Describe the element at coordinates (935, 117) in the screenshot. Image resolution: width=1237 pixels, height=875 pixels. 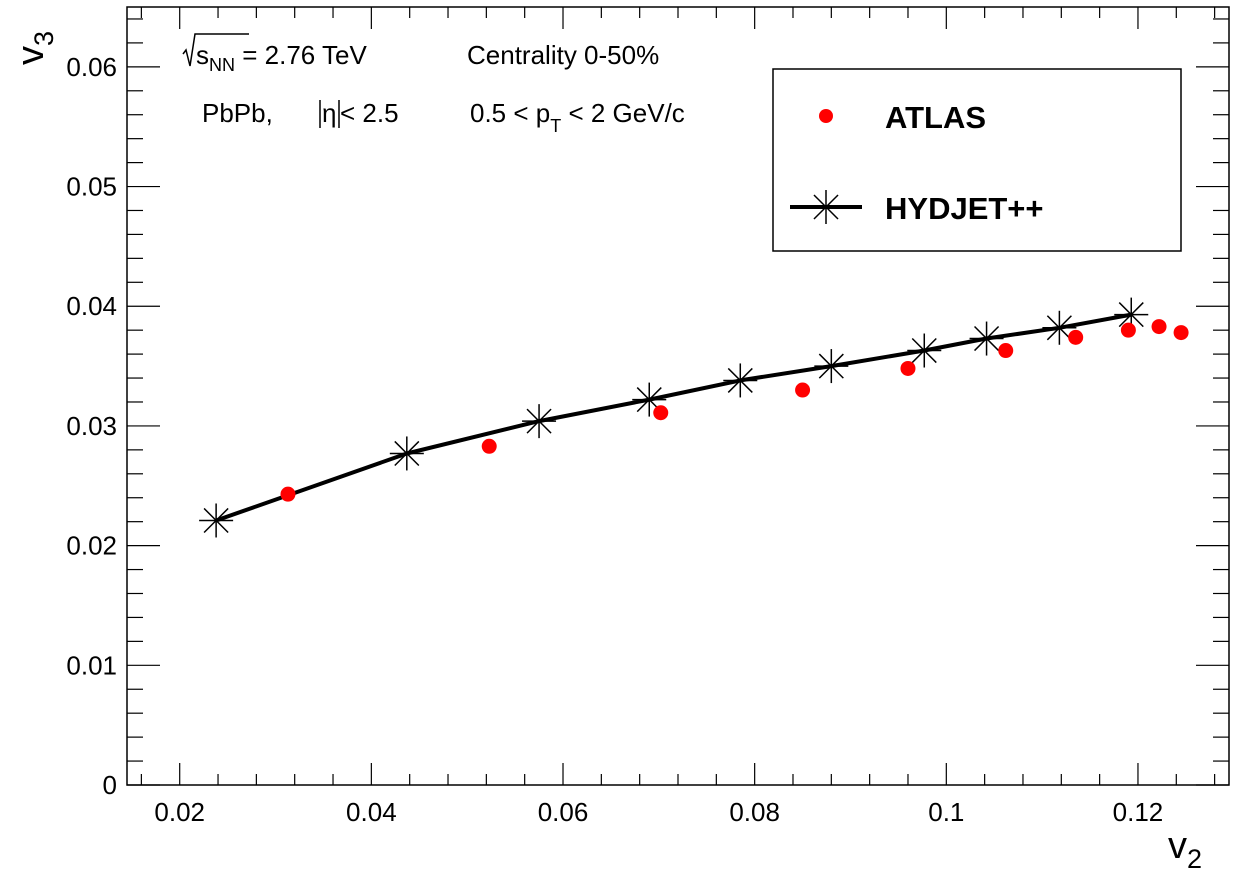
I see `legend-atlas-label: ATLAS` at that location.